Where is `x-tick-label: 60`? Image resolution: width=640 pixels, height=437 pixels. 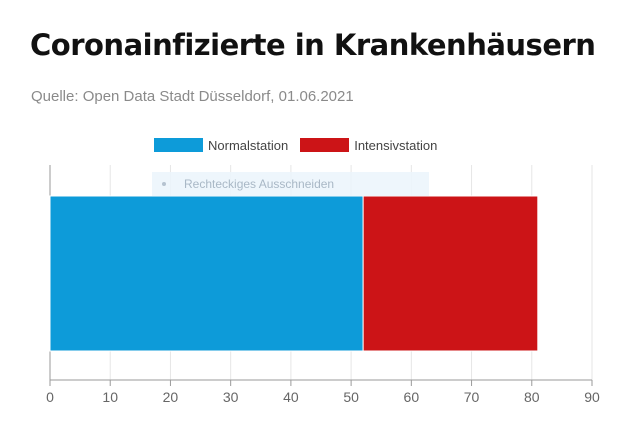 x-tick-label: 60 is located at coordinates (412, 397).